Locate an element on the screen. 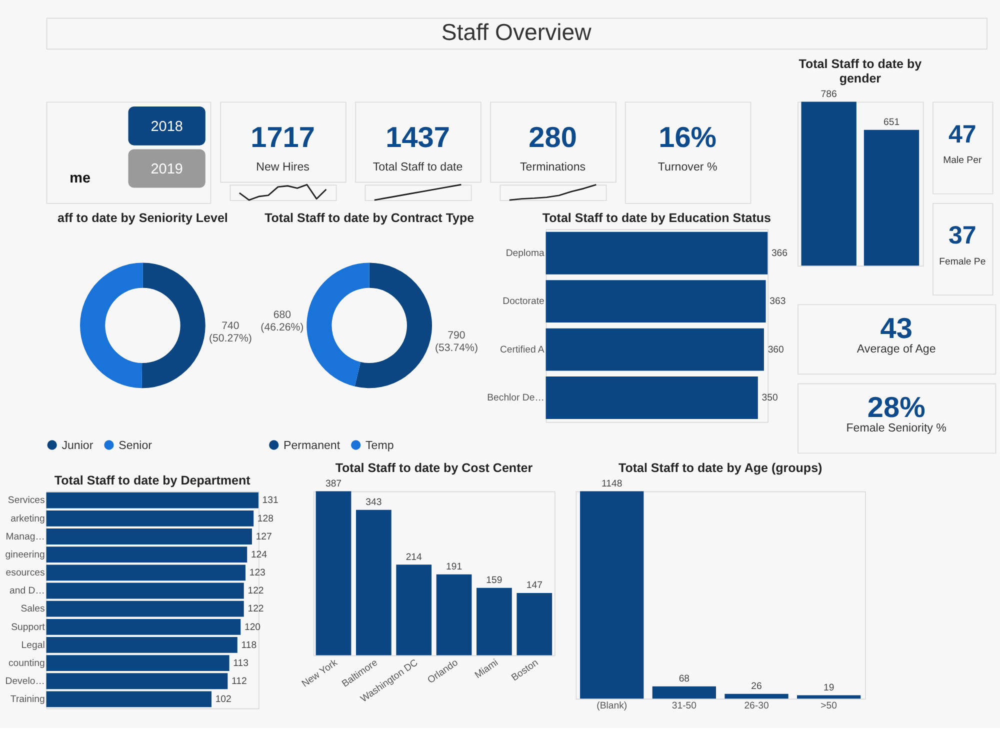 Image resolution: width=1000 pixels, height=750 pixels. chart-subtitle: New Hires is located at coordinates (283, 167).